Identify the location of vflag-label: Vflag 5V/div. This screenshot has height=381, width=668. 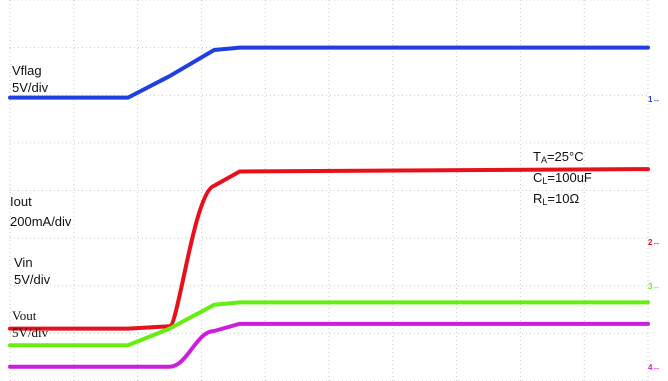
(30, 79).